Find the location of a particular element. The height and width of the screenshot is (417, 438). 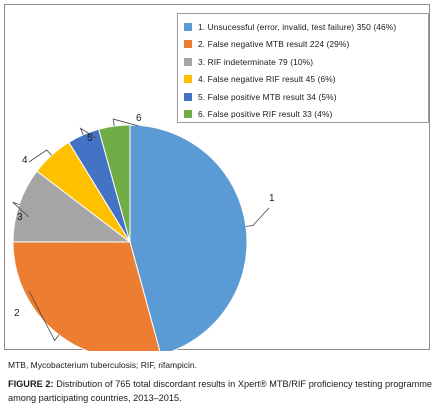

slice-label-4: 4 is located at coordinates (25, 160).